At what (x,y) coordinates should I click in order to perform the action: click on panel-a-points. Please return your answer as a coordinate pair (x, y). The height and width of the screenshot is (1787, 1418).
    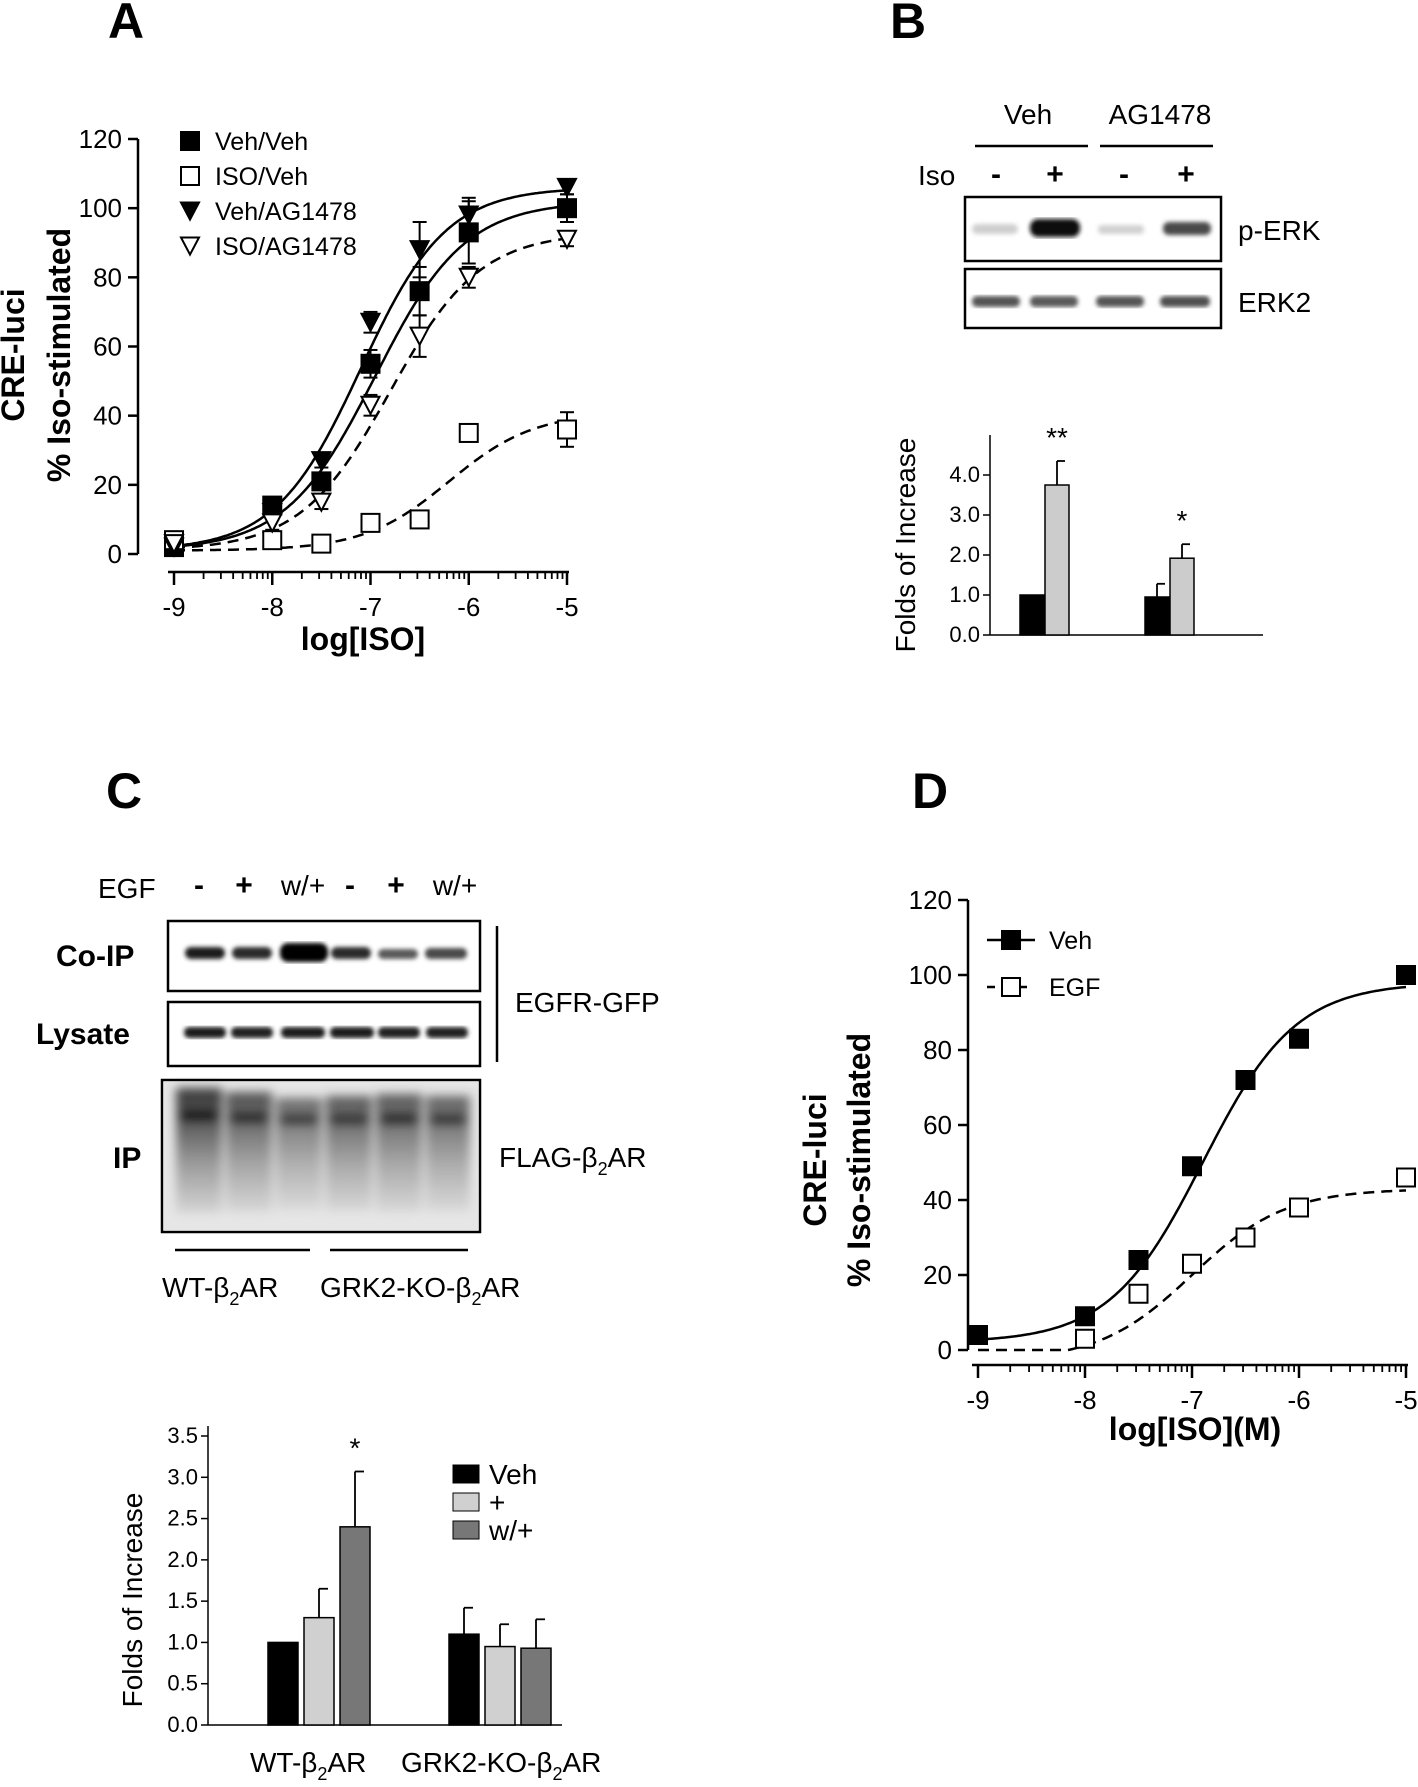
    Looking at the image, I should click on (370, 367).